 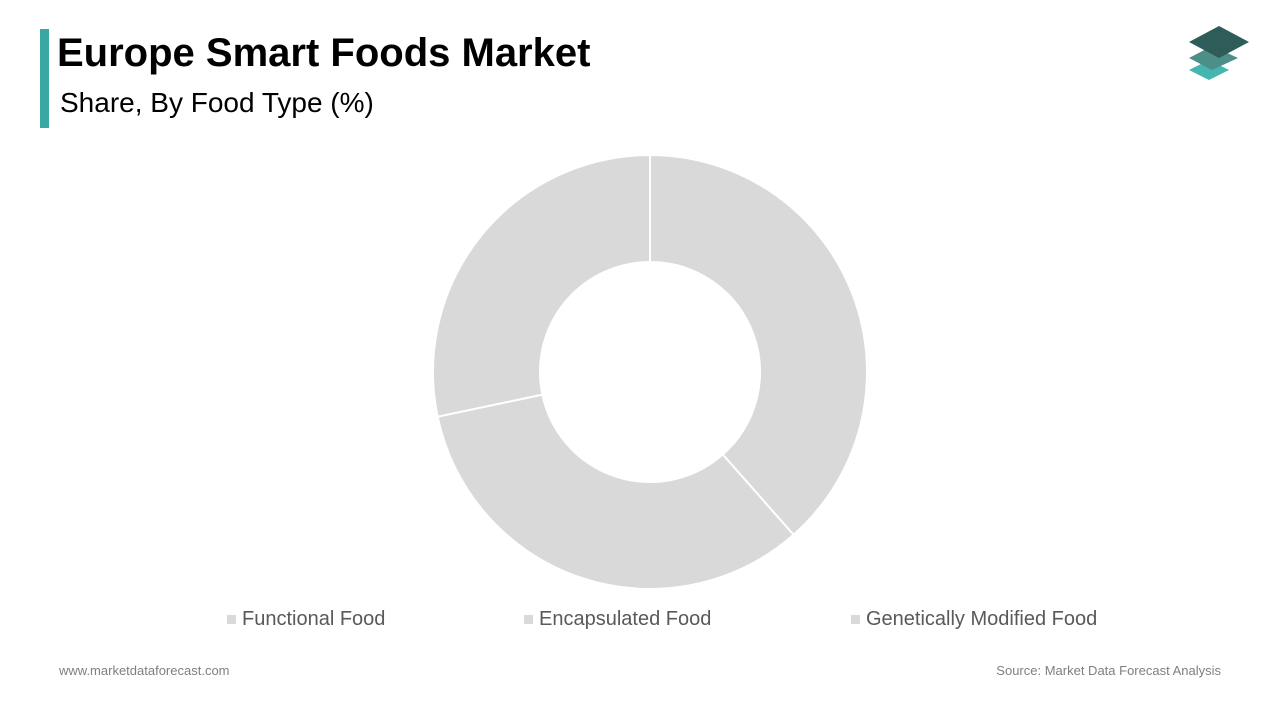 I want to click on page-subtitle: Share, By Food Type (%), so click(x=217, y=102).